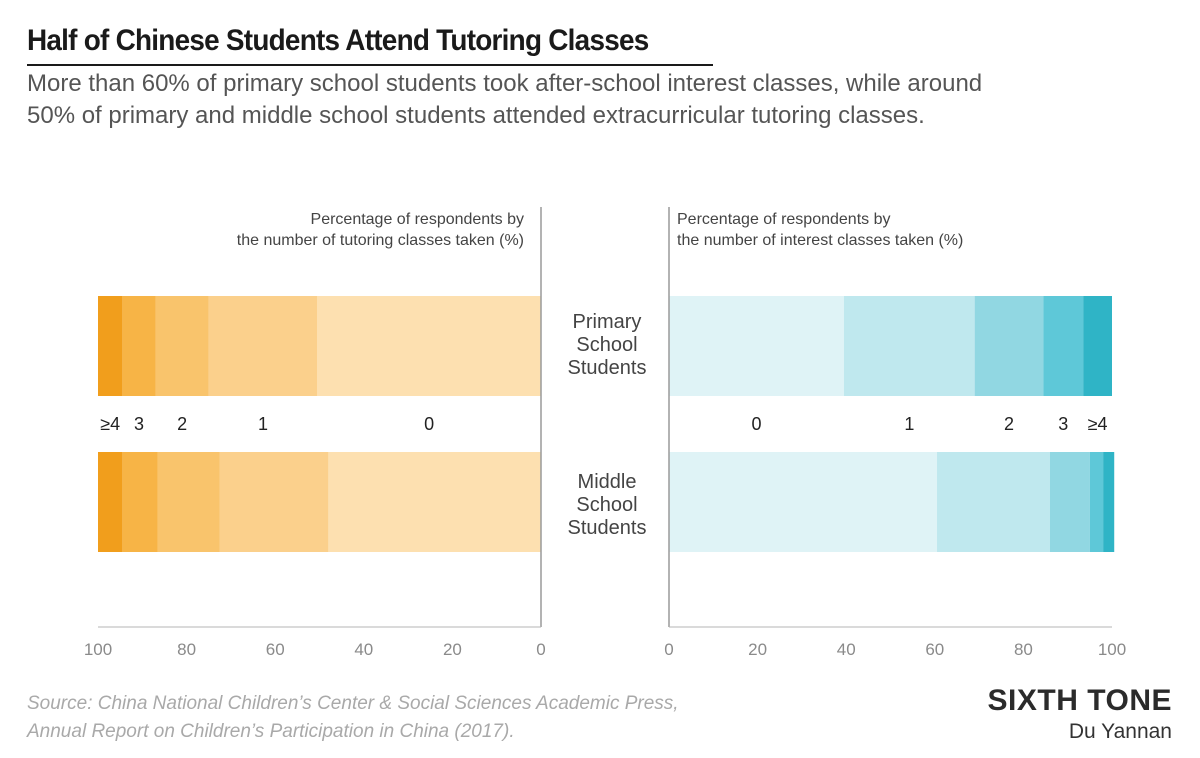  What do you see at coordinates (182, 424) in the screenshot?
I see `tutoring-segment-label-2: 2` at bounding box center [182, 424].